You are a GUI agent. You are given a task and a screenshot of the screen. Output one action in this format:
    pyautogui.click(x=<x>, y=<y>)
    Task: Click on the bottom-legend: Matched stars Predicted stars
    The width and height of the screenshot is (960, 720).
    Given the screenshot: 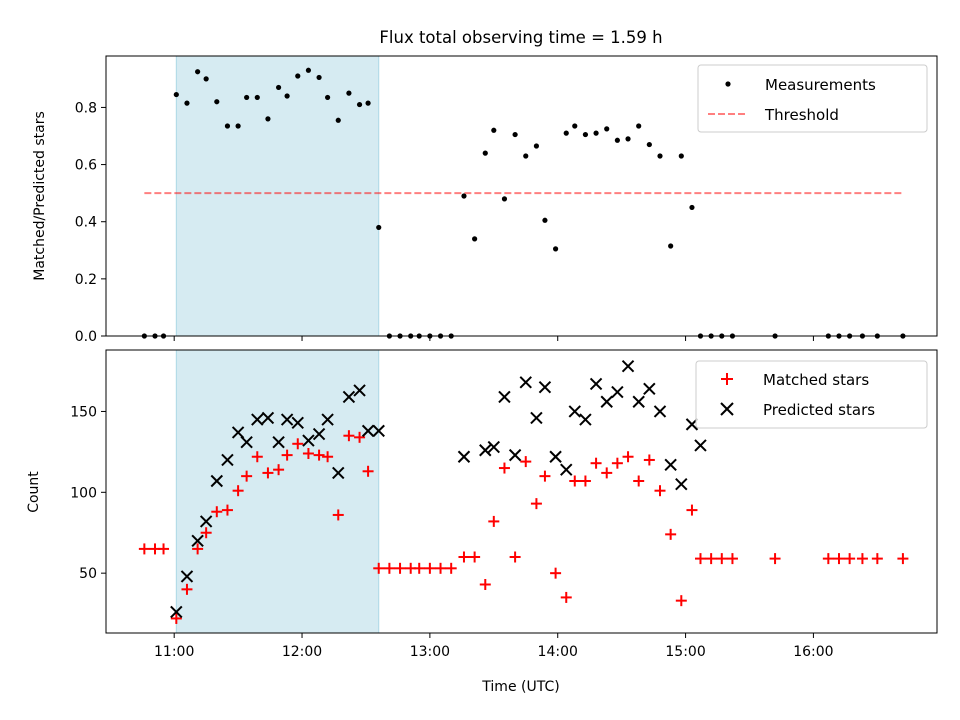 What is the action you would take?
    pyautogui.click(x=811, y=394)
    